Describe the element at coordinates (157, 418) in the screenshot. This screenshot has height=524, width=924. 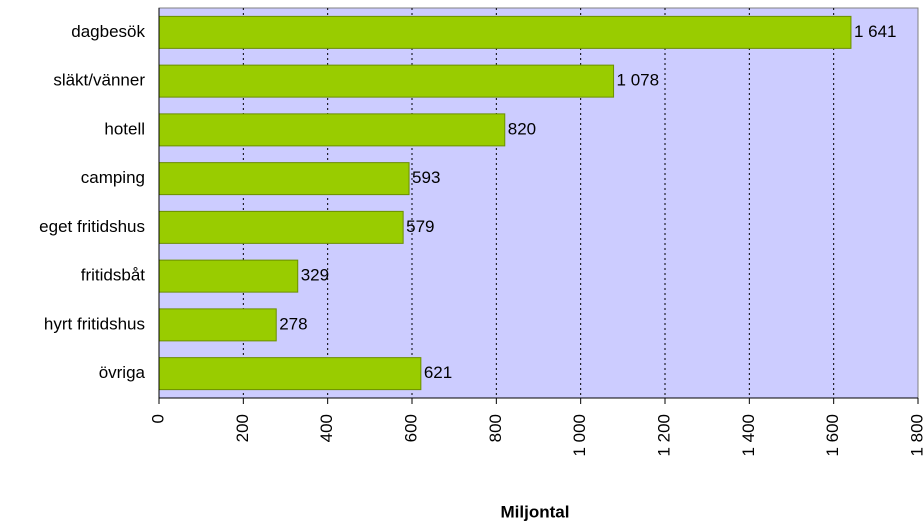
I see `x-tick-label: 0` at that location.